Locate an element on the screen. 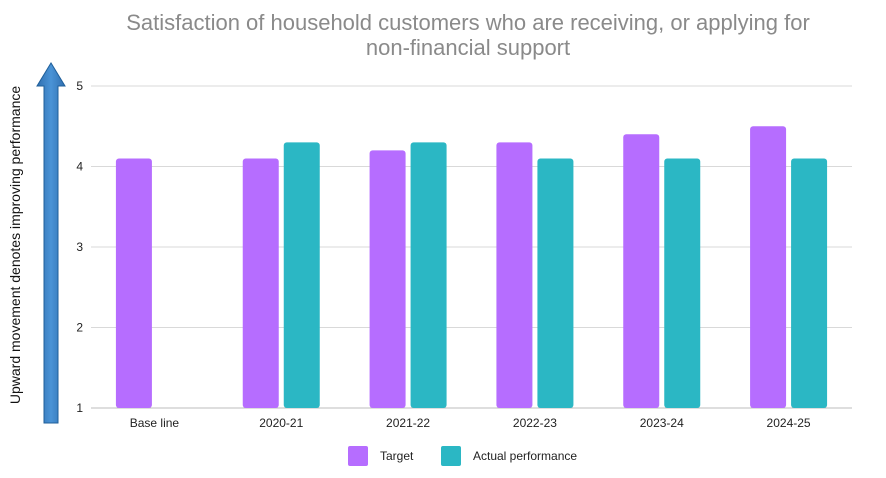 The width and height of the screenshot is (886, 478). y-tick-layer: 1 2 3 4 5 is located at coordinates (79, 247).